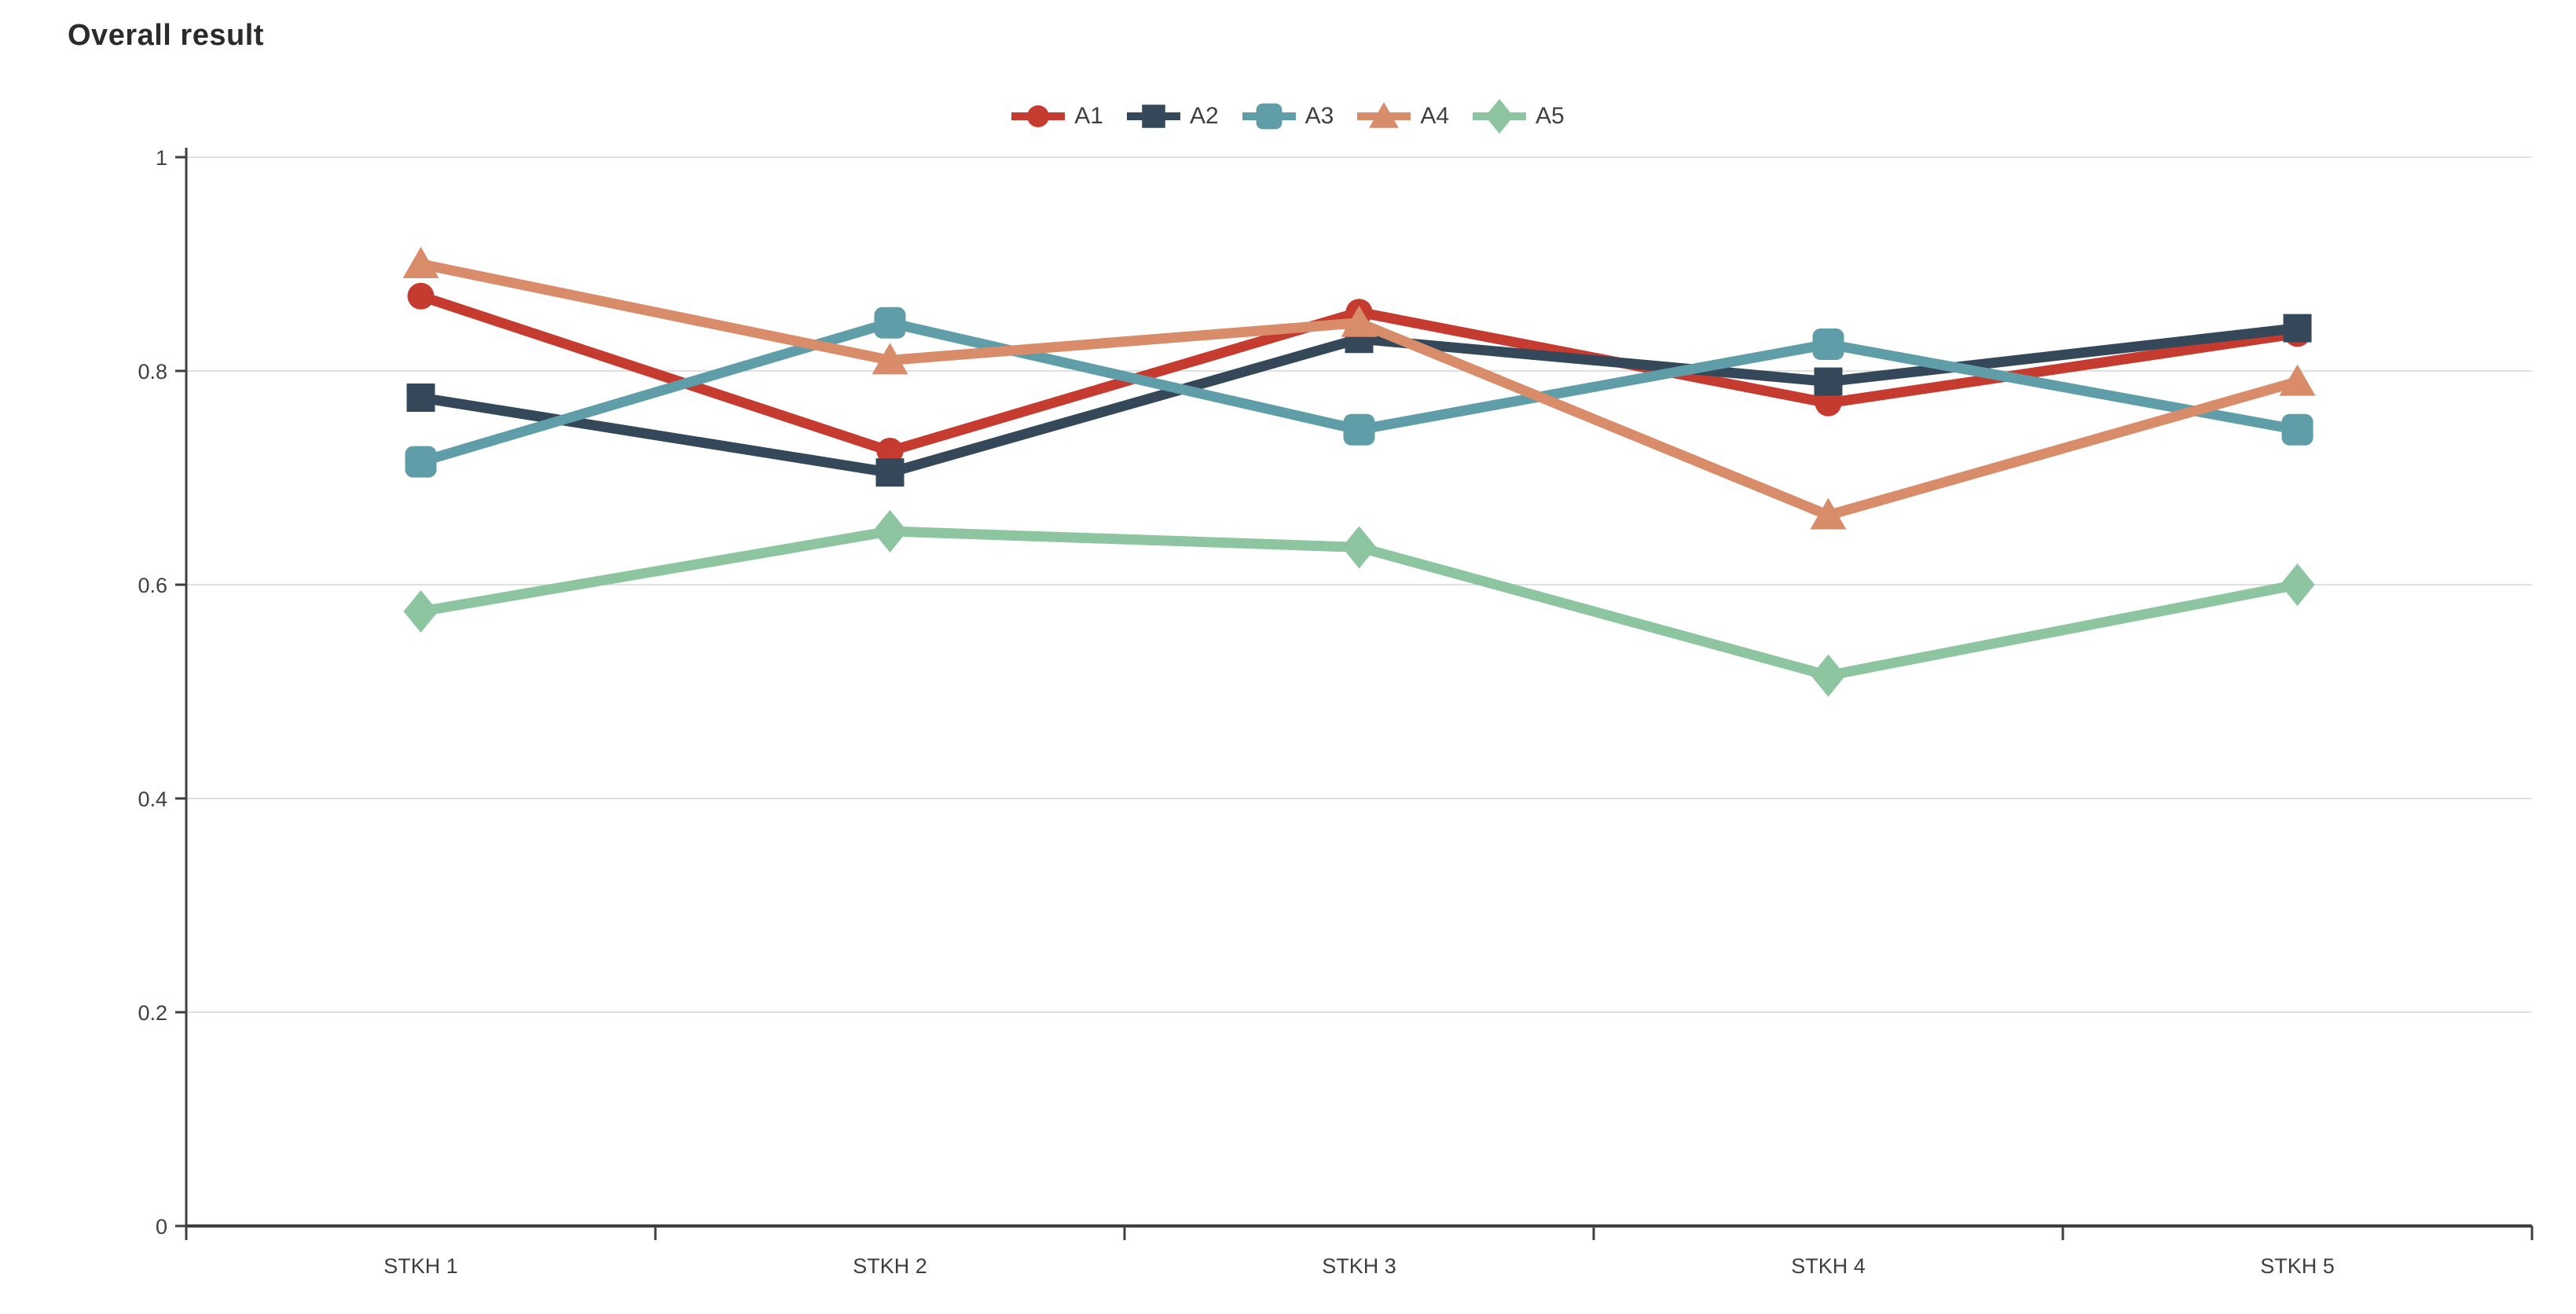 The width and height of the screenshot is (2576, 1314). I want to click on y-tick-label: 0.6, so click(152, 585).